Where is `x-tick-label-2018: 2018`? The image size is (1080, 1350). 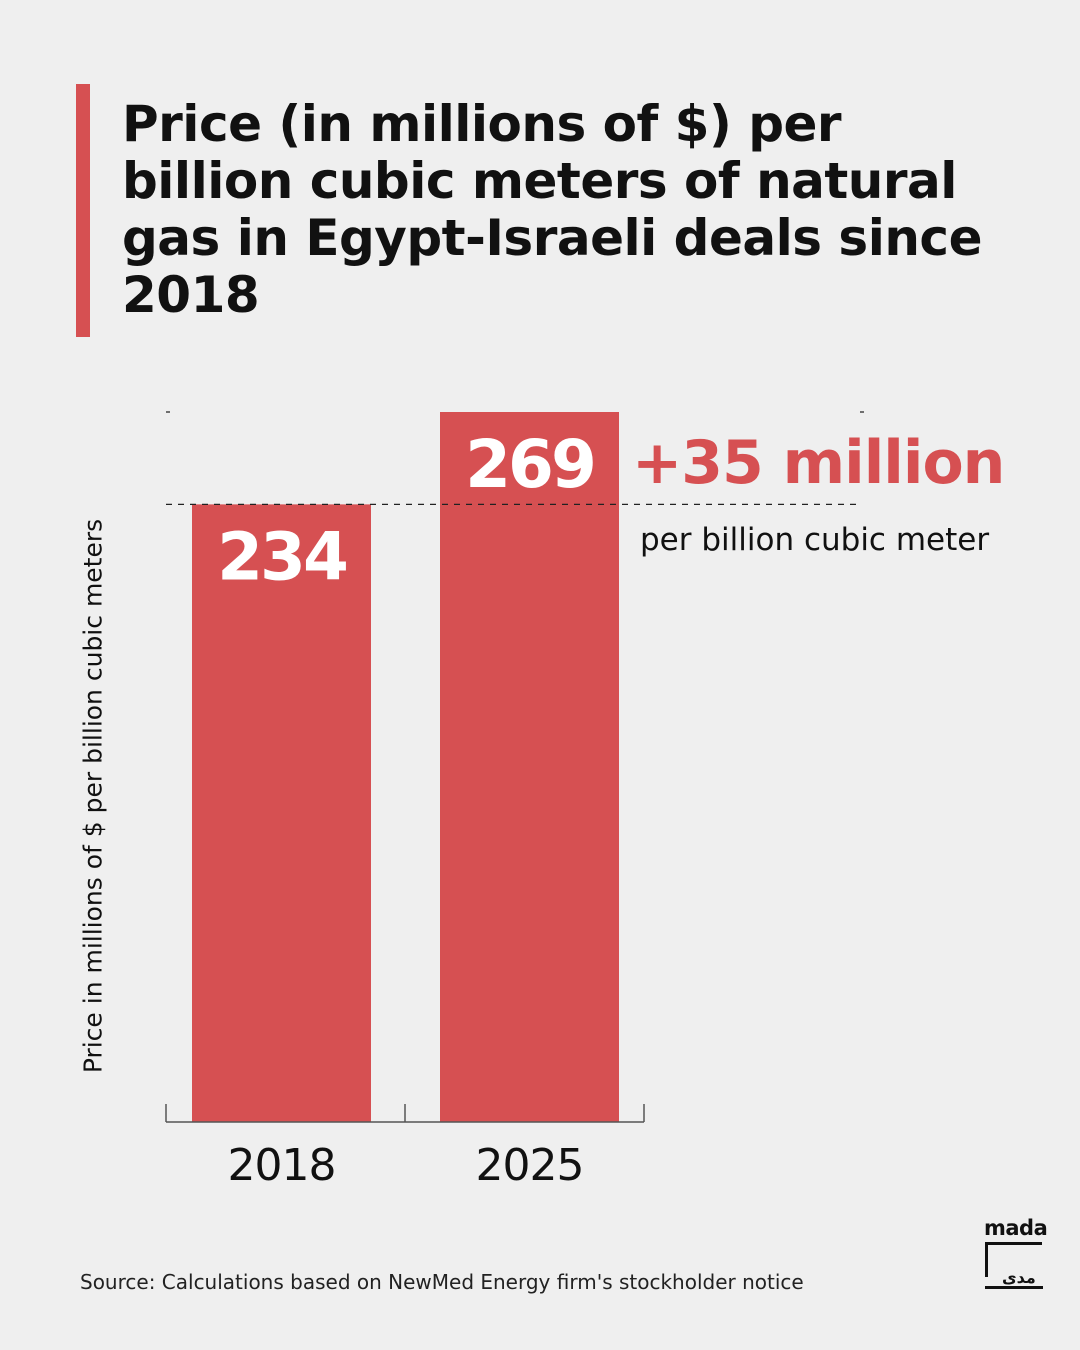
x-tick-label-2018: 2018 is located at coordinates (282, 1165).